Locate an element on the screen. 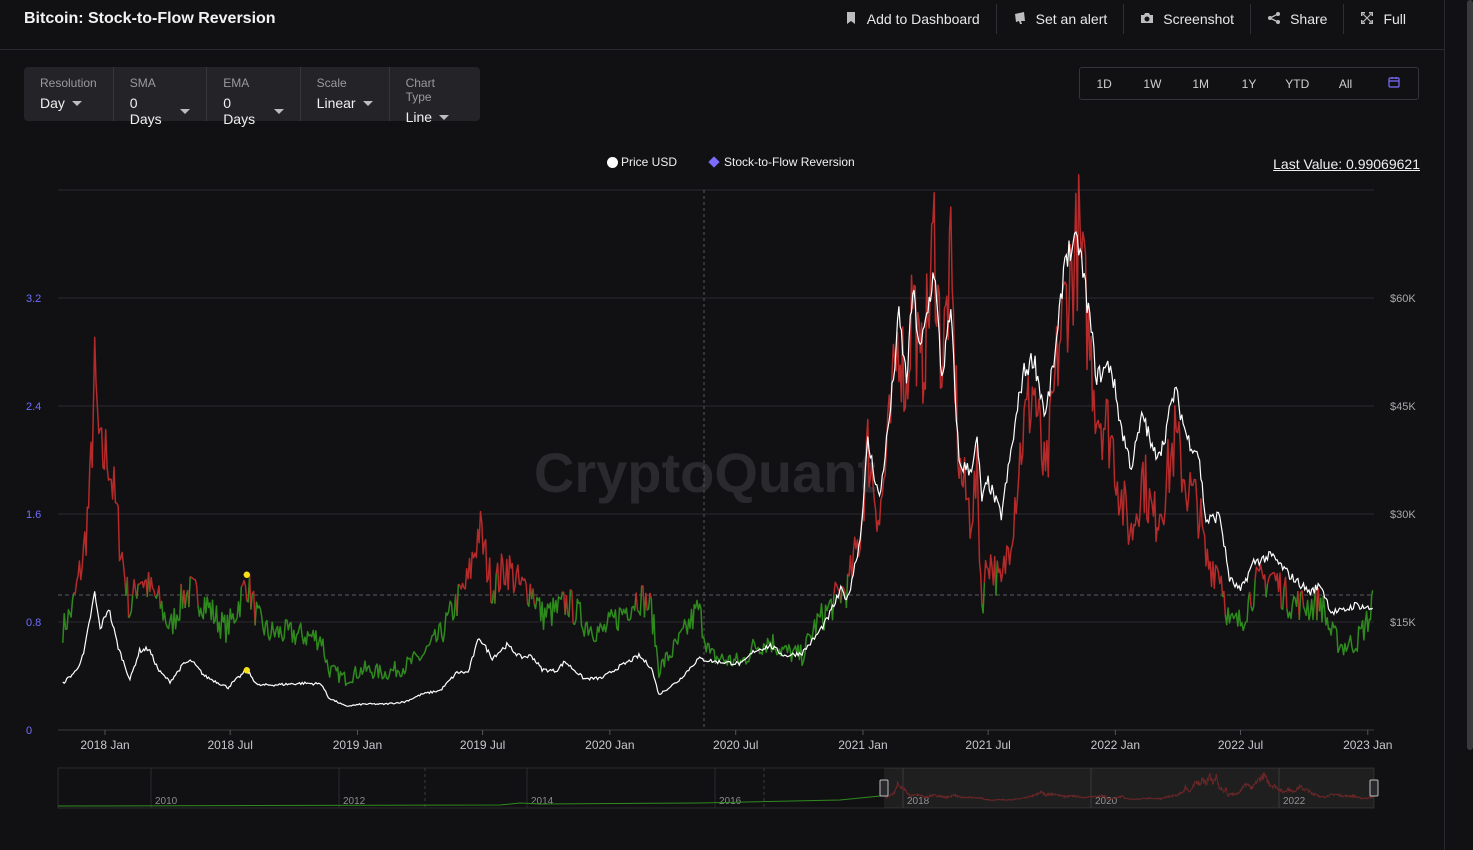 Image resolution: width=1473 pixels, height=850 pixels. navigator-label: 2012 is located at coordinates (354, 801).